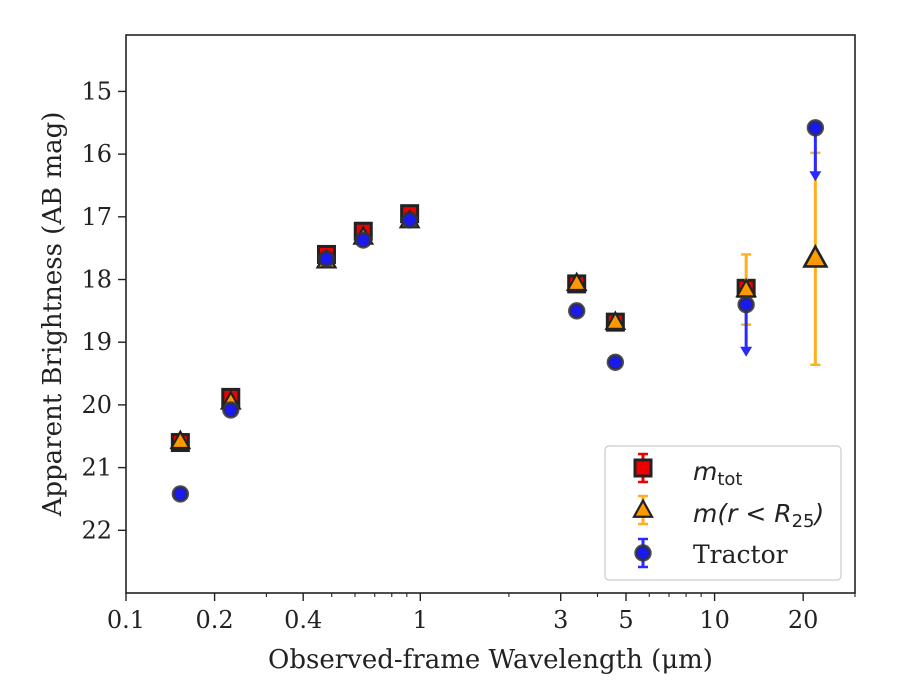 This screenshot has height=700, width=900. I want to click on legend-label-mtot: mtot, so click(718, 473).